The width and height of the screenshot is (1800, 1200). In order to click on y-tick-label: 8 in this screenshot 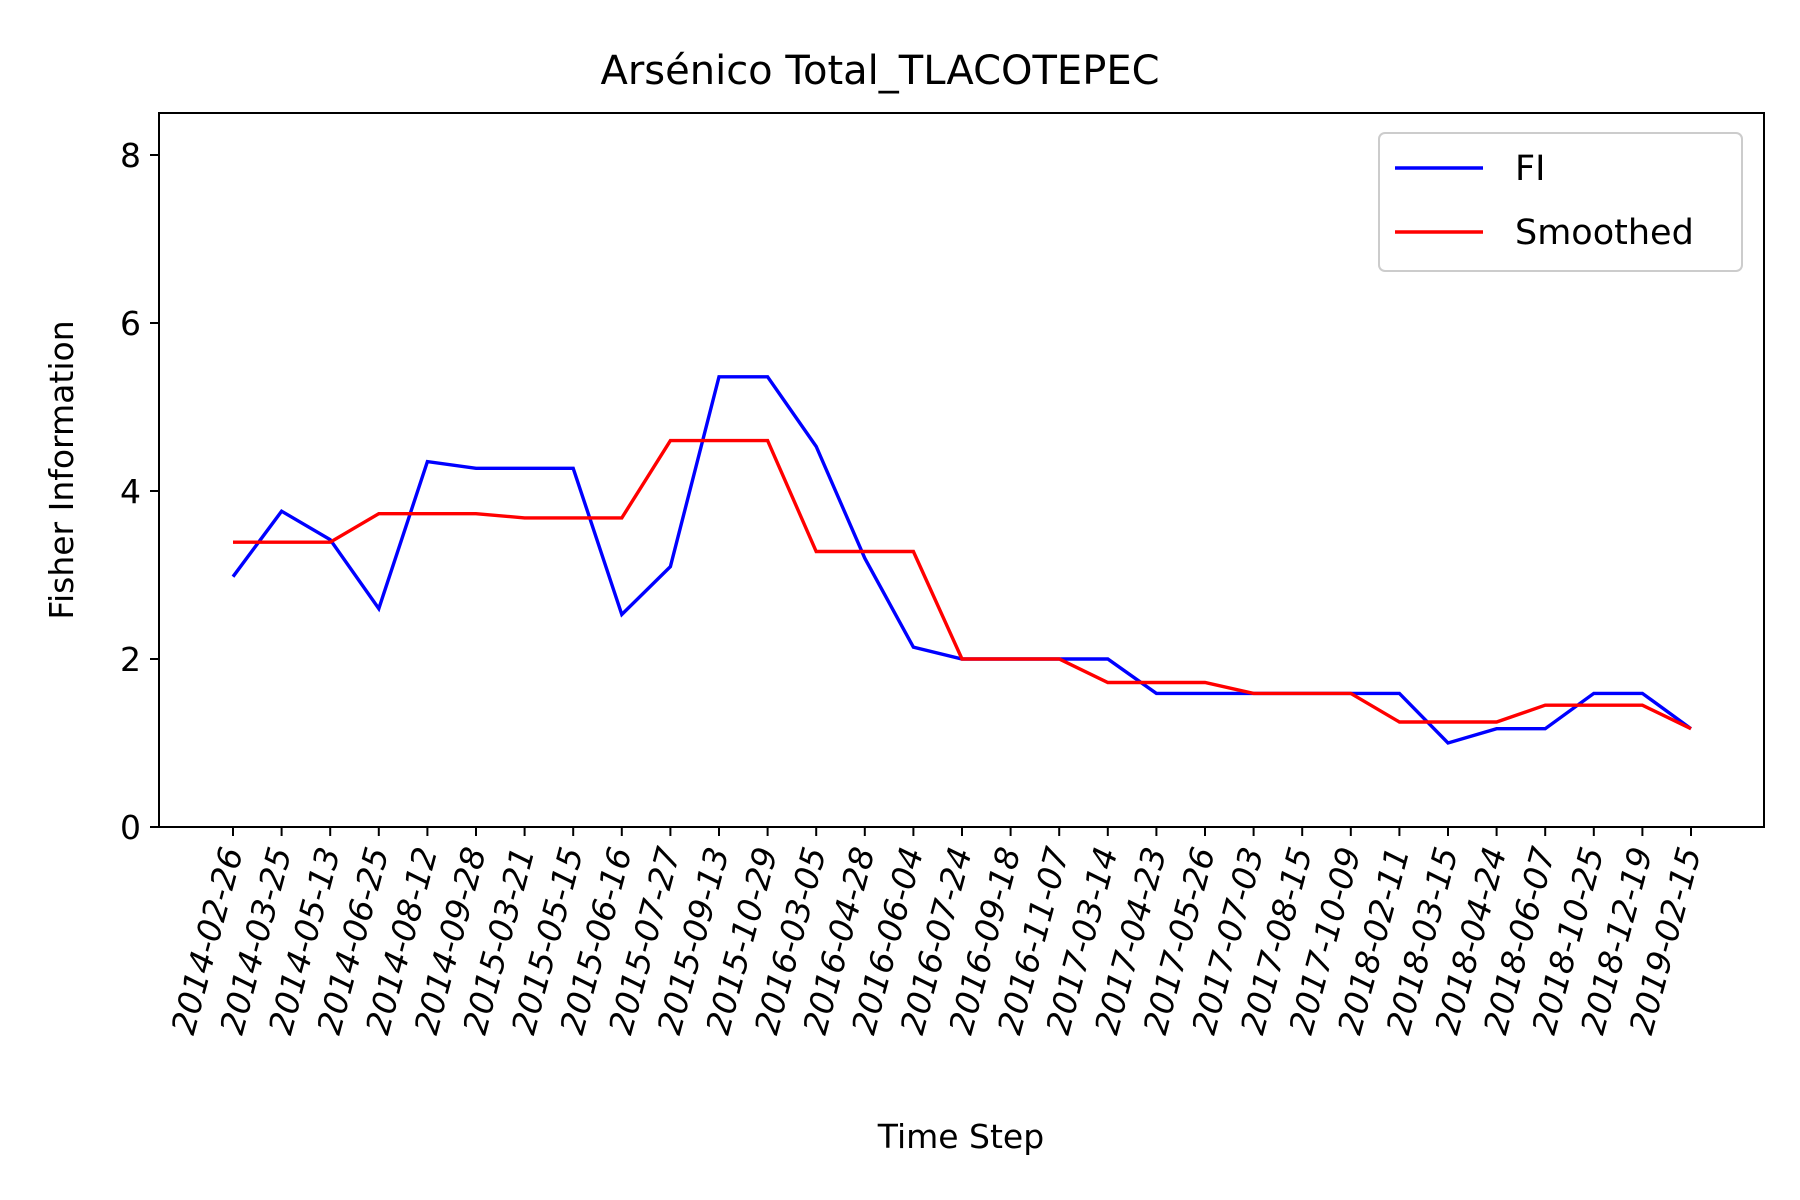, I will do `click(130, 155)`.